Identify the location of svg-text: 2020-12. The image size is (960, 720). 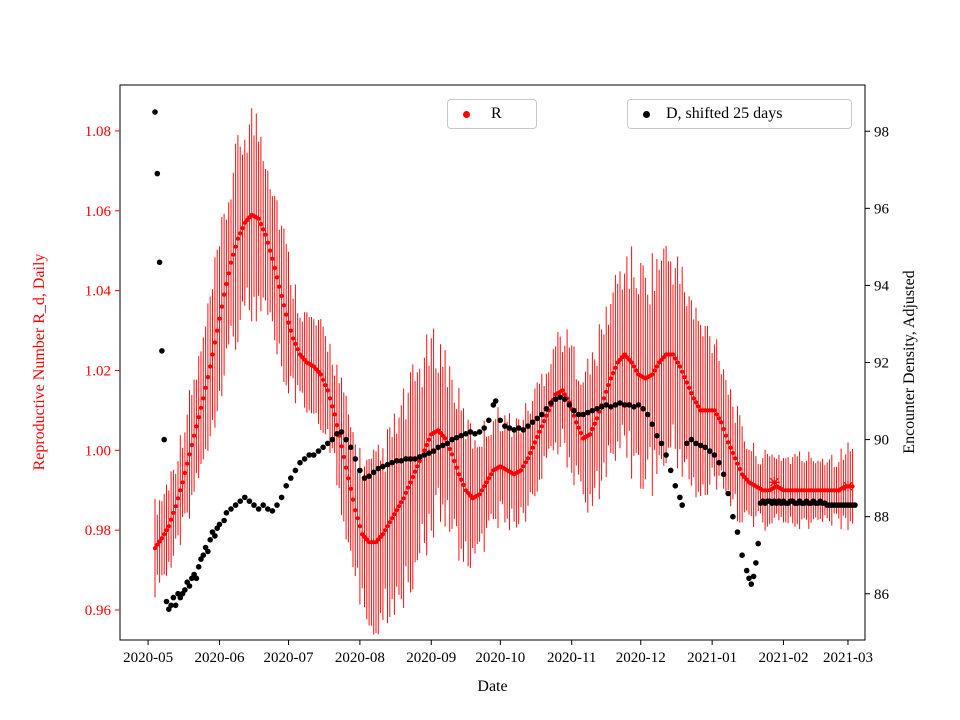
(641, 658).